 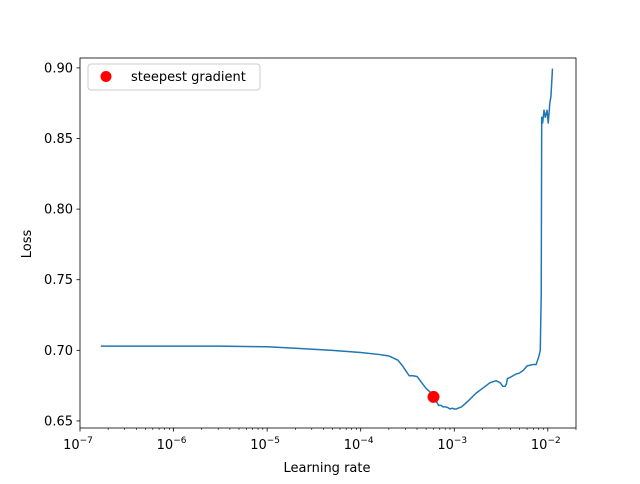 What do you see at coordinates (58, 351) in the screenshot?
I see `y-tick-label: 0.70` at bounding box center [58, 351].